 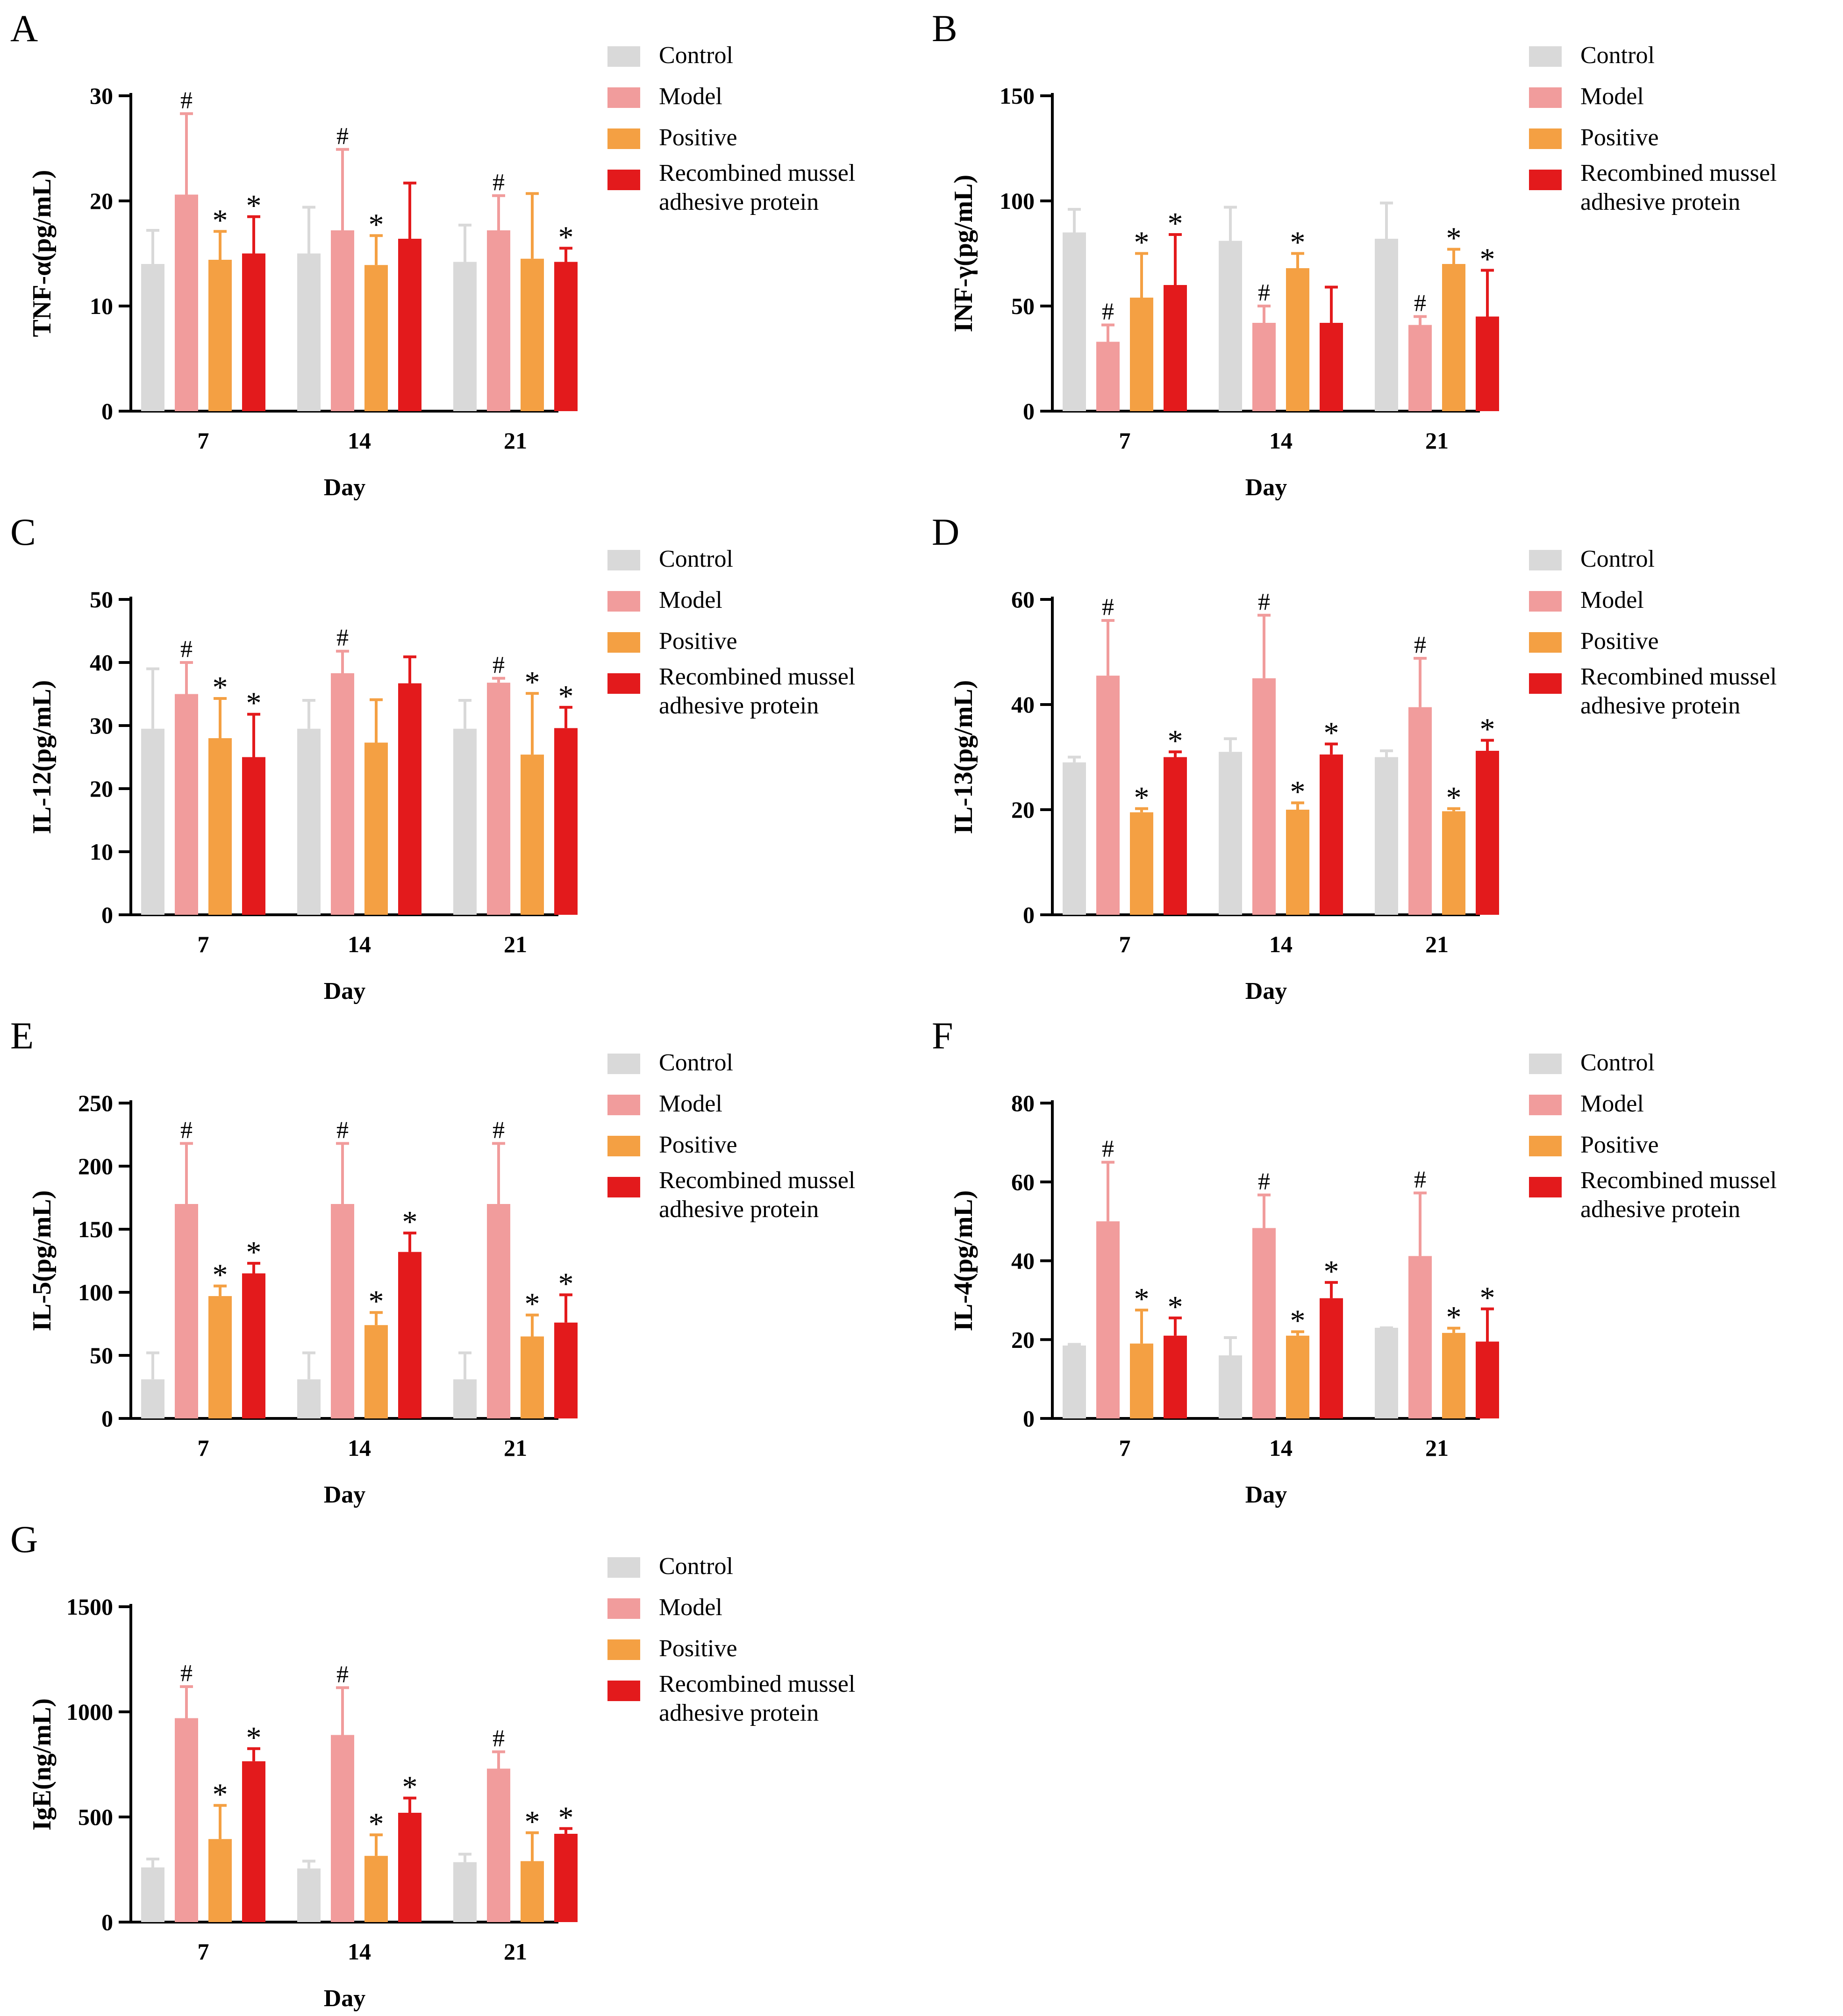 What do you see at coordinates (1437, 440) in the screenshot?
I see `x-tick-label-b-2: 21` at bounding box center [1437, 440].